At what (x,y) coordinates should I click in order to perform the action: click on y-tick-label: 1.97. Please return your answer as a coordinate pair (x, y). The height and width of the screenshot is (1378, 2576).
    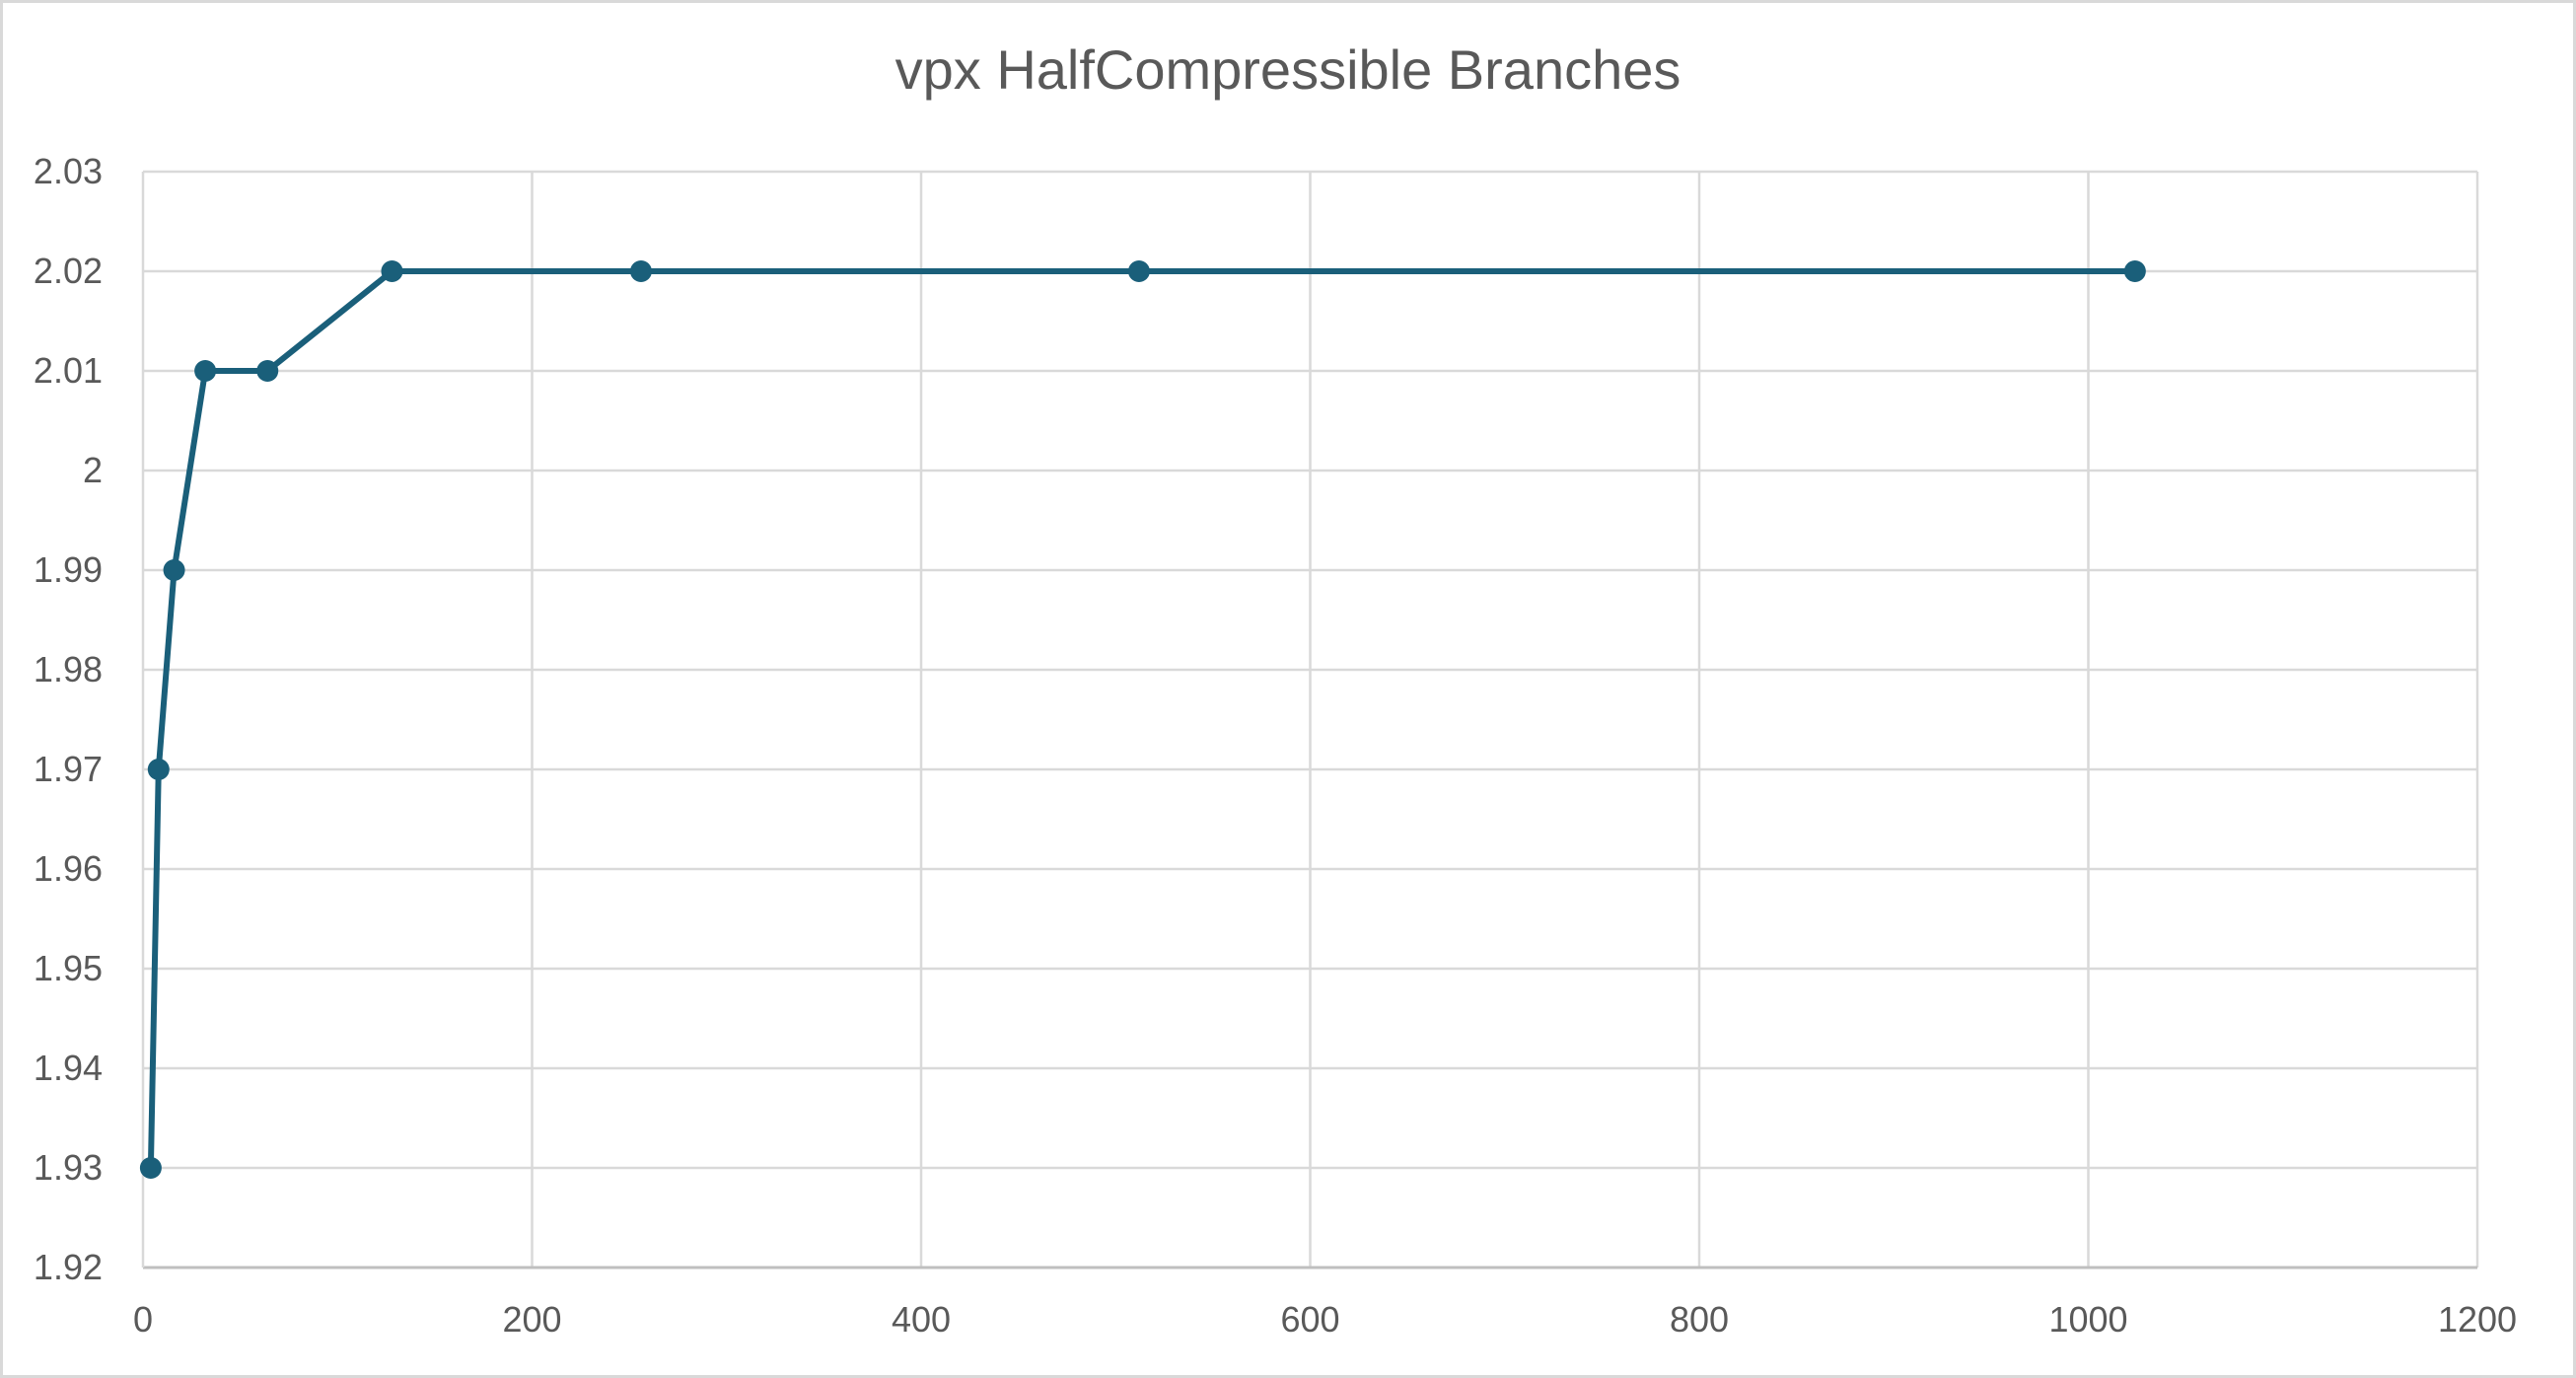
    Looking at the image, I should click on (68, 769).